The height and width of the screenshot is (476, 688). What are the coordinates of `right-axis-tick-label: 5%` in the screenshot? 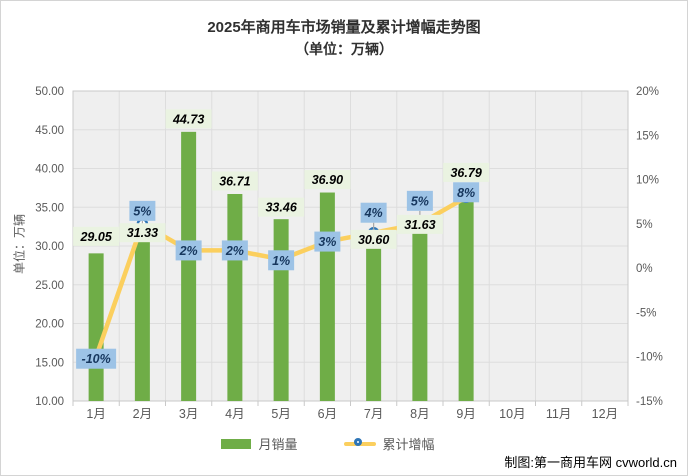 It's located at (644, 225).